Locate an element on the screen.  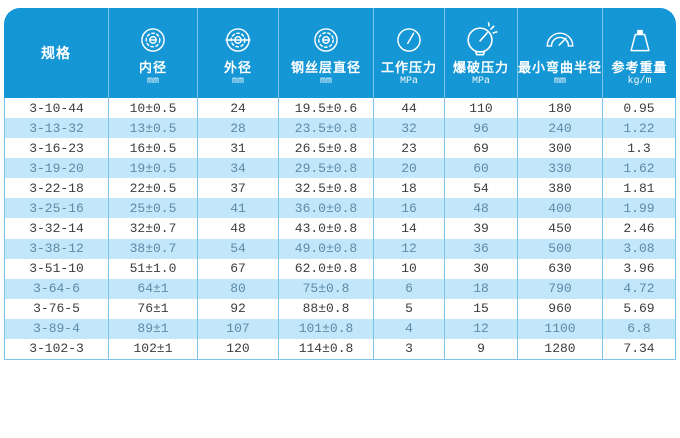
table-cell: 69 is located at coordinates (481, 148).